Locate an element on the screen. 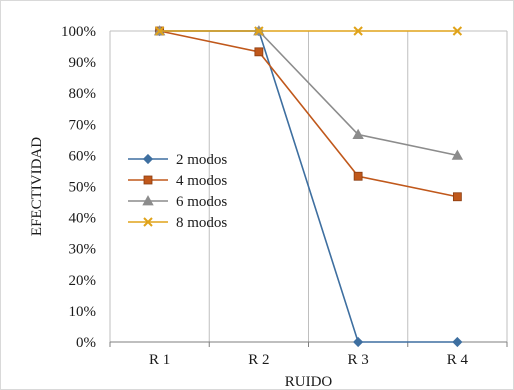 Image resolution: width=514 pixels, height=390 pixels. y-tick-label: 20% is located at coordinates (83, 281).